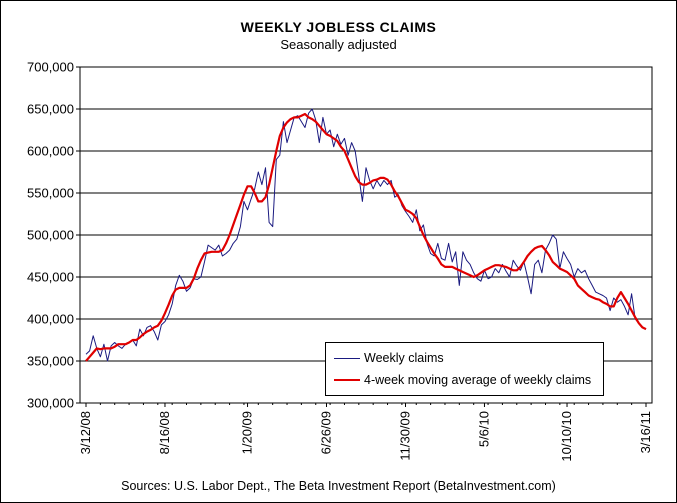 This screenshot has width=677, height=503. What do you see at coordinates (50, 235) in the screenshot?
I see `y-tick-label: 500,000` at bounding box center [50, 235].